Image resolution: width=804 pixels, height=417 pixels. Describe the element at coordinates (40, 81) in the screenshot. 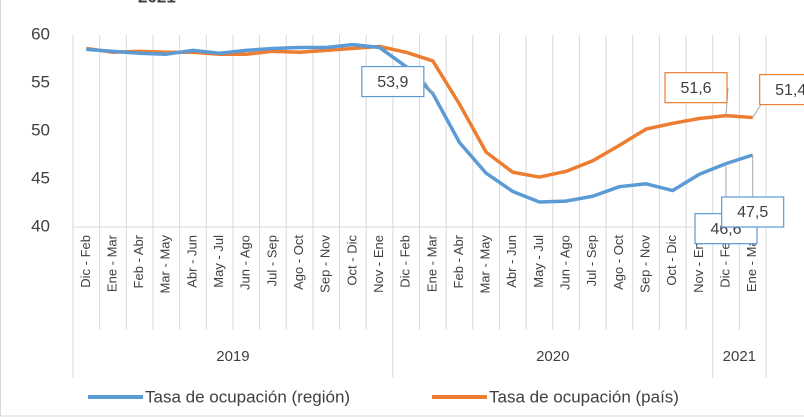

I see `y-tick-label: 55` at that location.